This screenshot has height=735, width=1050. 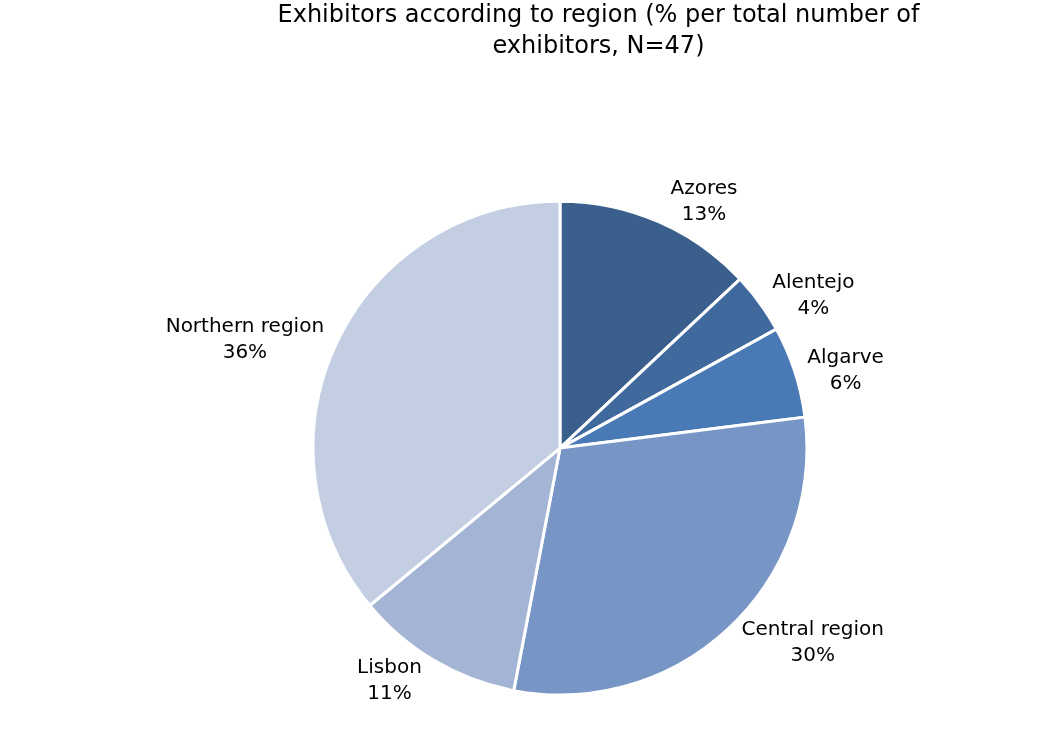 What do you see at coordinates (704, 187) in the screenshot?
I see `slice-label: Azores` at bounding box center [704, 187].